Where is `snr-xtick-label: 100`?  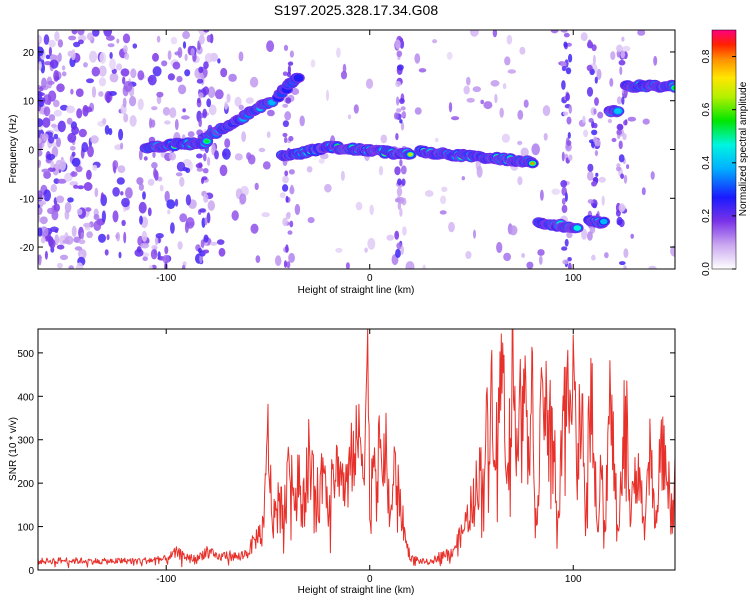
snr-xtick-label: 100 is located at coordinates (573, 579).